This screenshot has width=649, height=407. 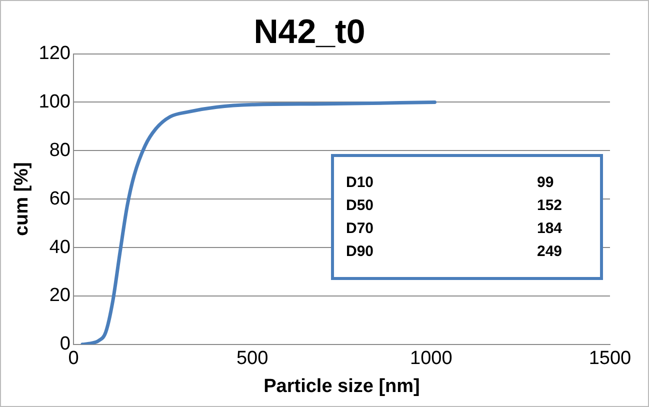 I want to click on annotation: 249, so click(x=549, y=251).